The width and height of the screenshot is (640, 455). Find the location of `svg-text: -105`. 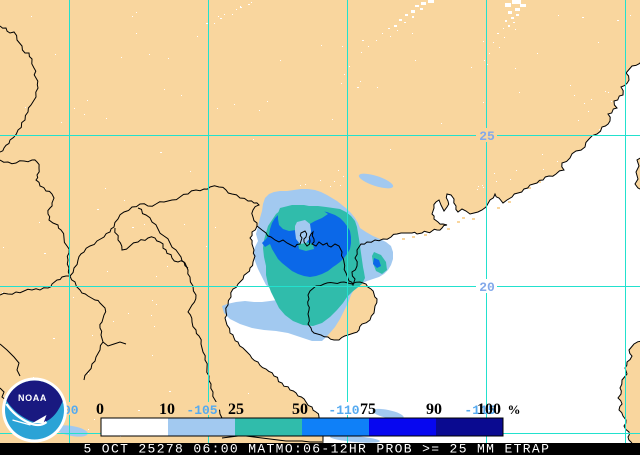

svg-text: -105 is located at coordinates (201, 410).